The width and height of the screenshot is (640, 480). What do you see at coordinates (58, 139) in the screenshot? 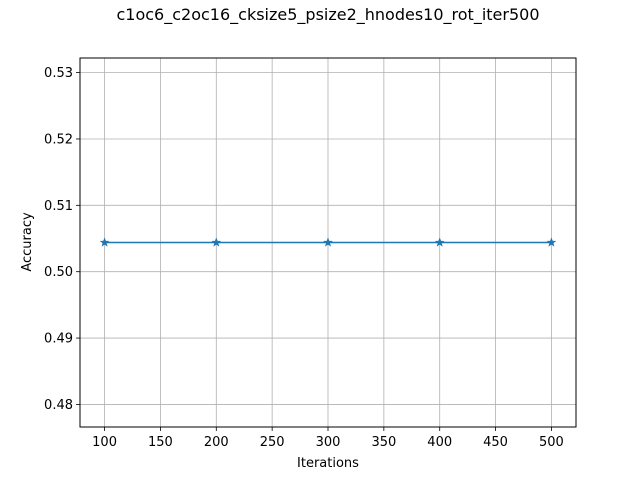
I see `y-tick-label: 0.52` at bounding box center [58, 139].